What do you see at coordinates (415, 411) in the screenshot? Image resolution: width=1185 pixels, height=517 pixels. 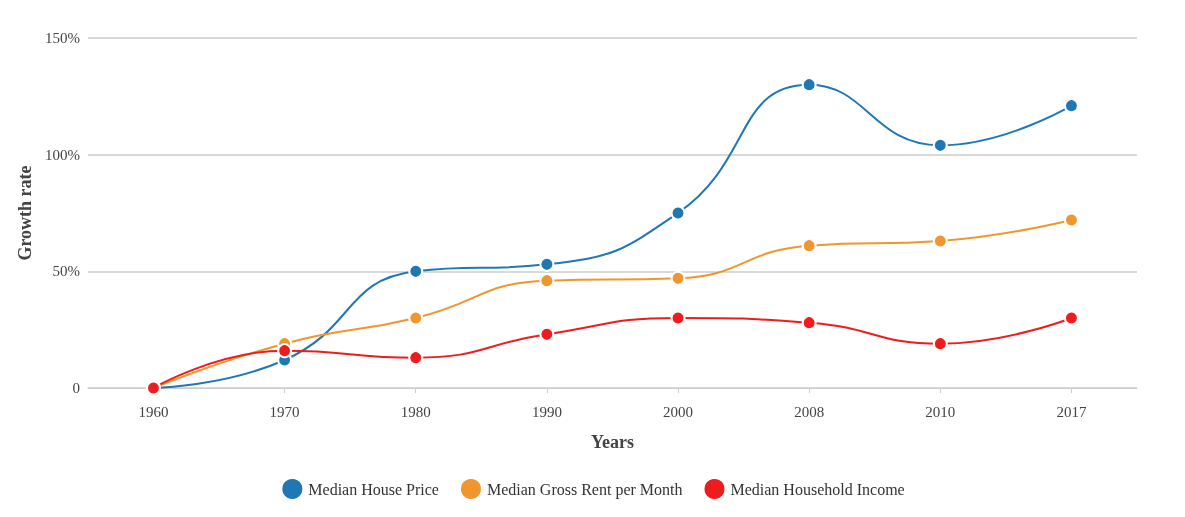 I see `x-tick-label: 1980` at bounding box center [415, 411].